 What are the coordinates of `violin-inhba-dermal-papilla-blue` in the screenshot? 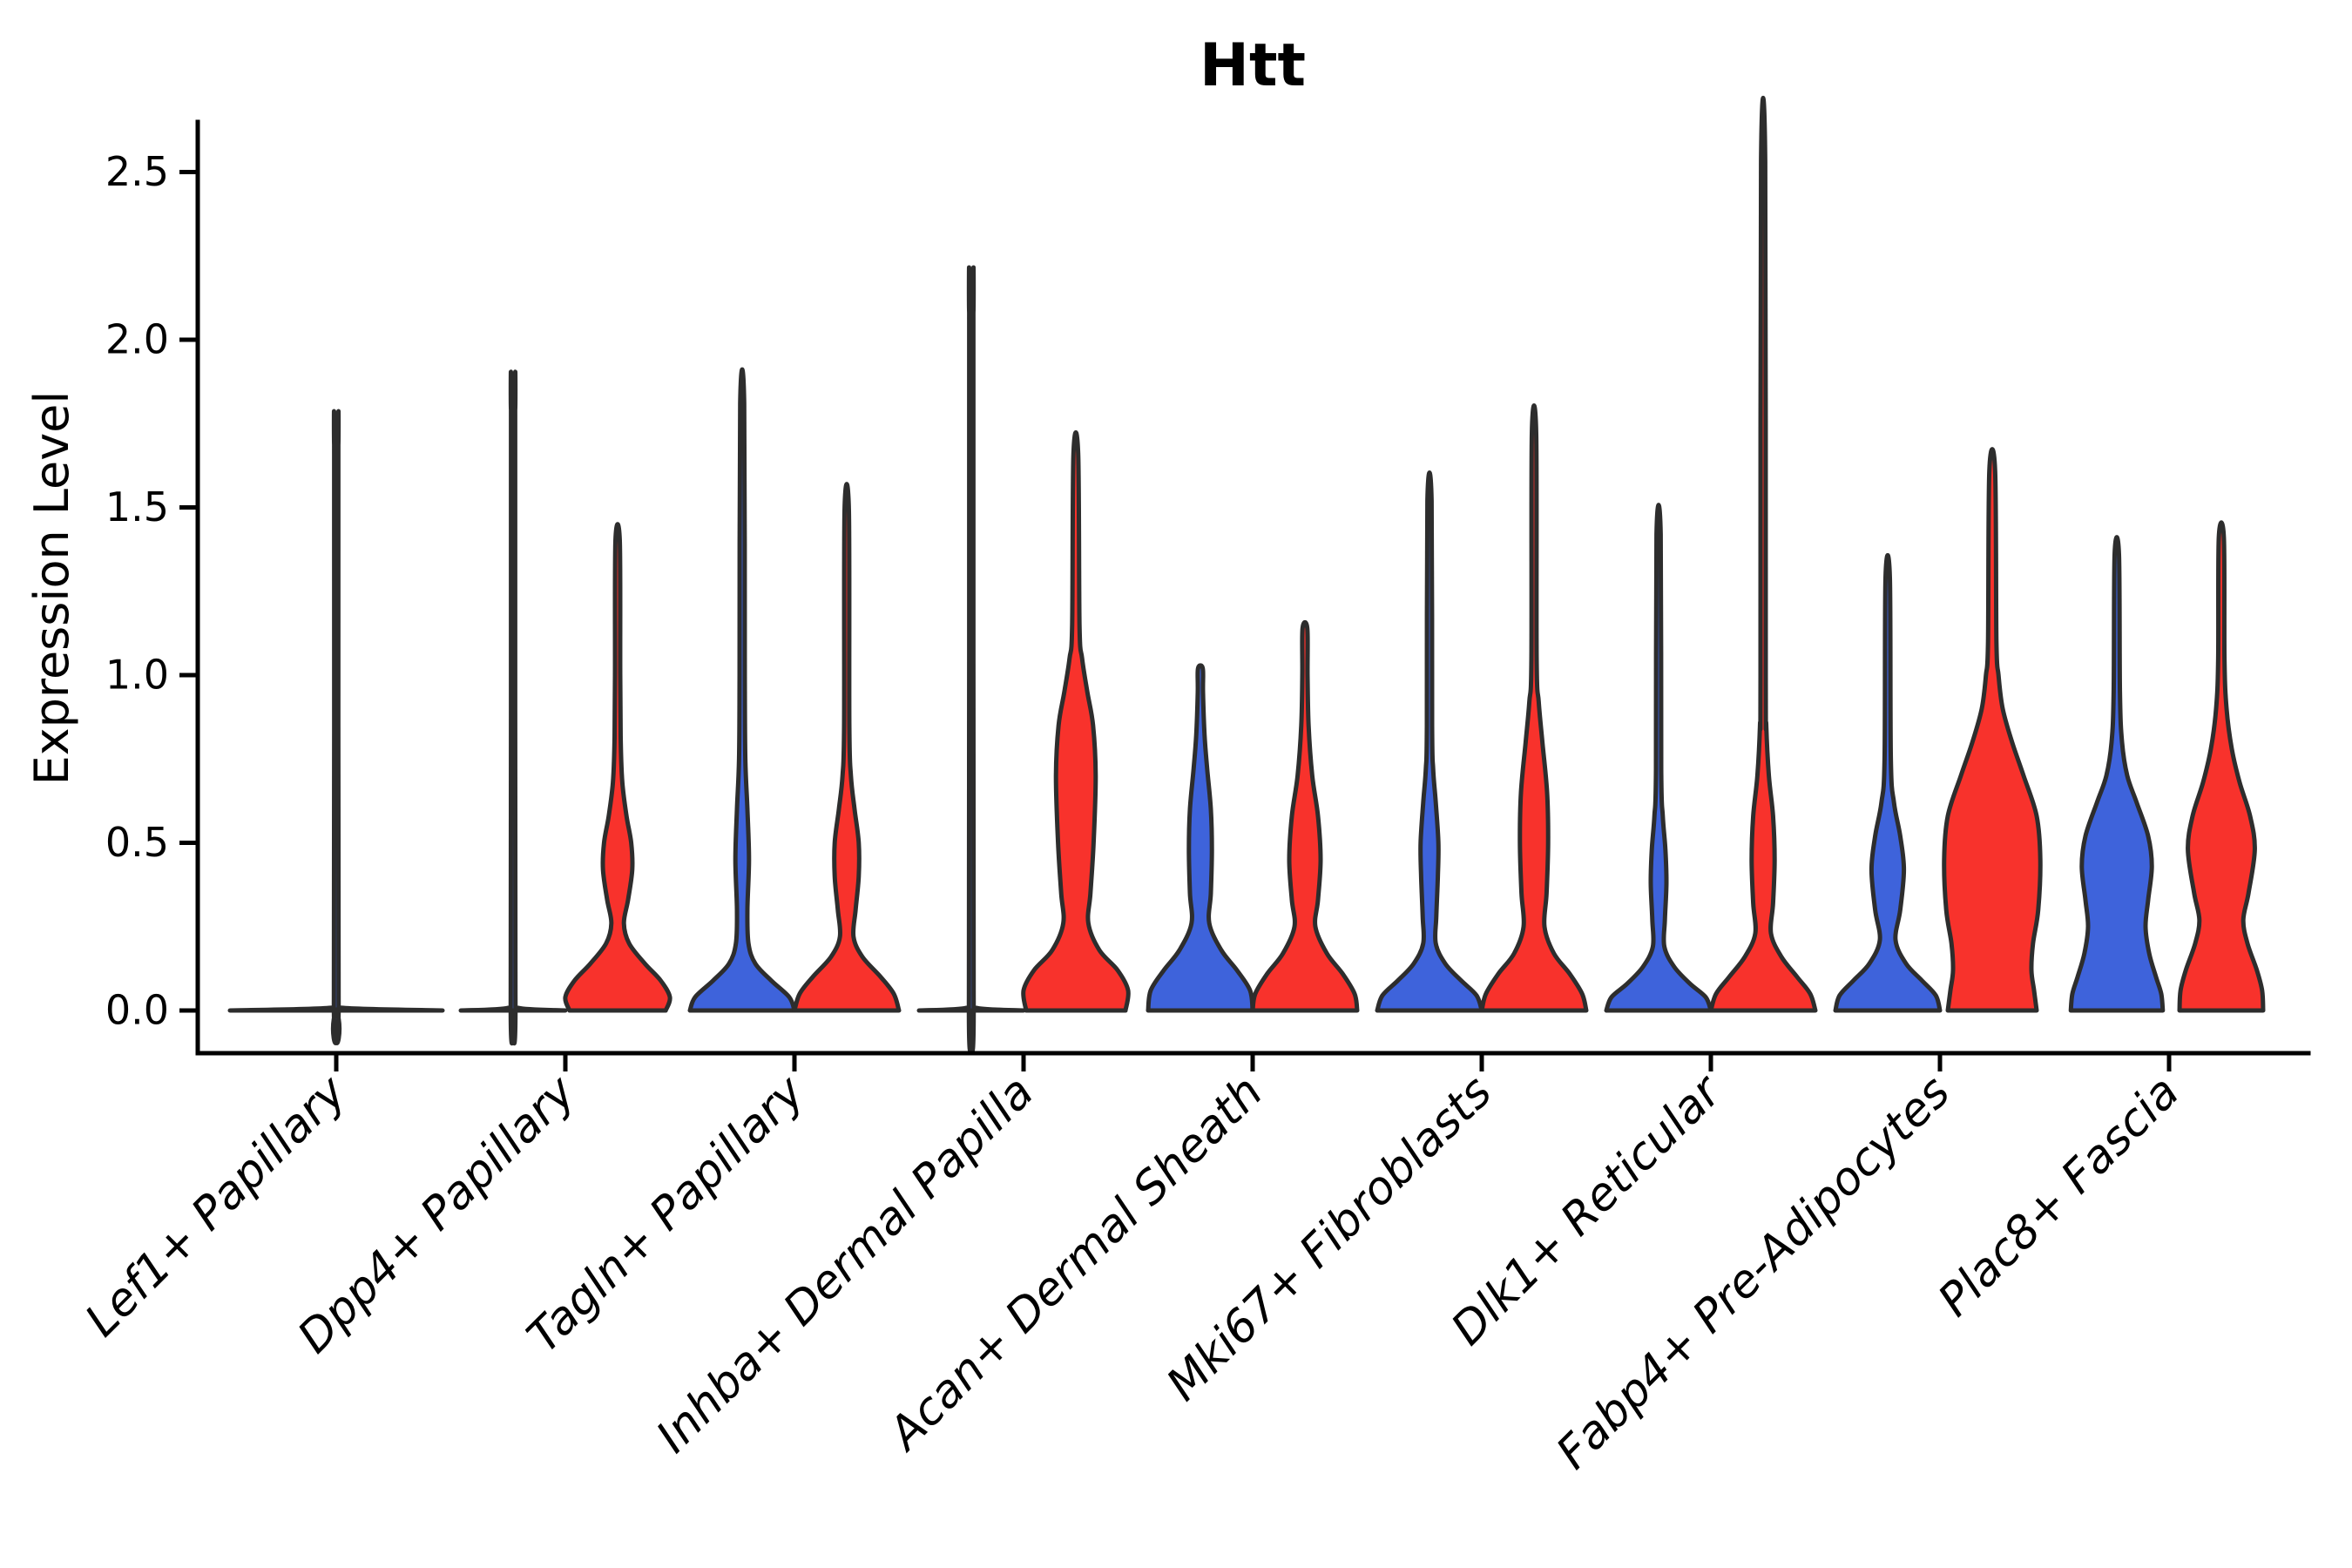 It's located at (971, 659).